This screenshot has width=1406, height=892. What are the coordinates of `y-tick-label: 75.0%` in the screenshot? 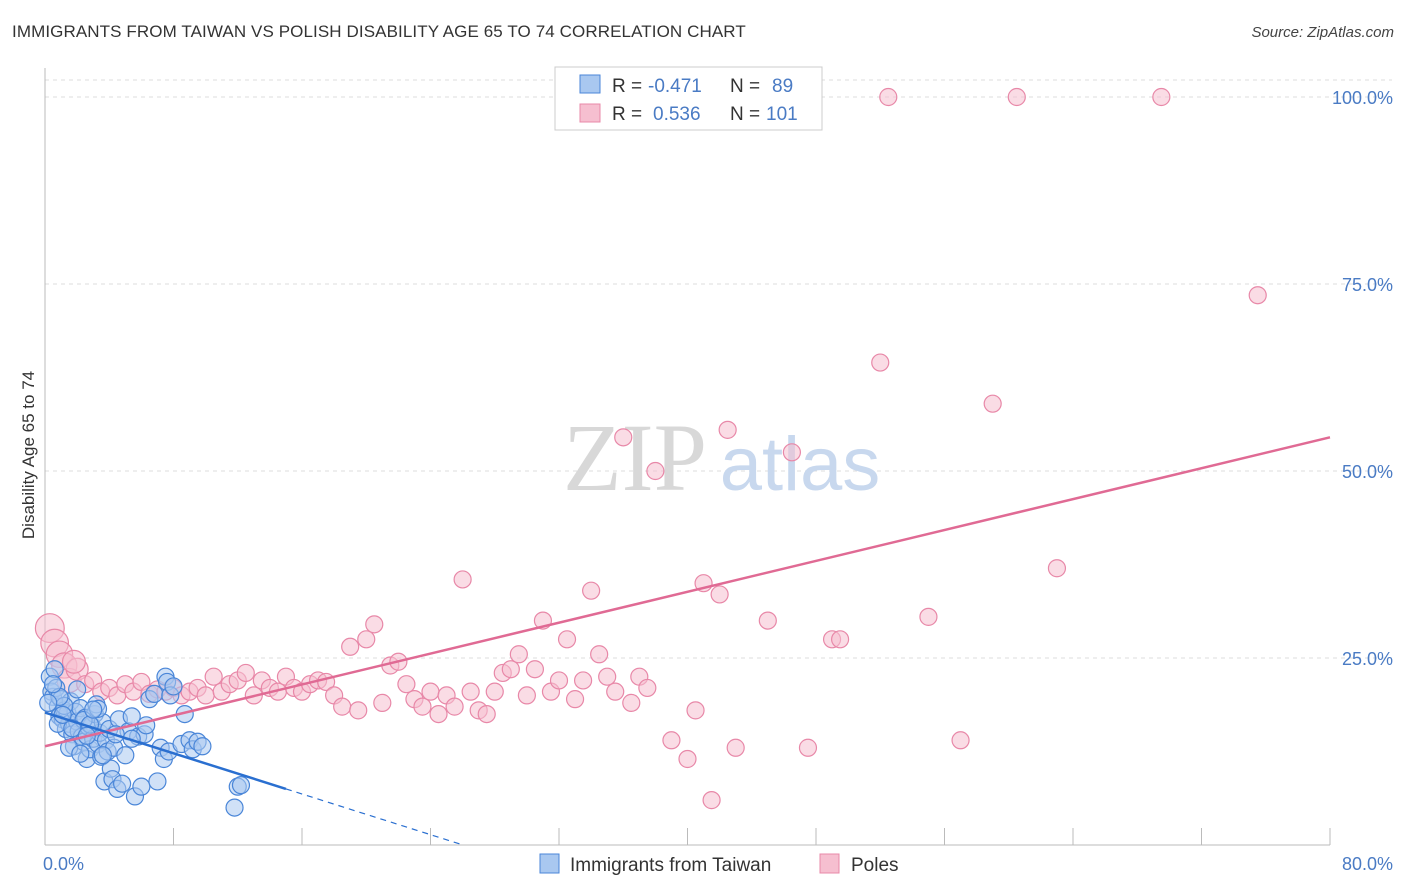 It's located at (1367, 285).